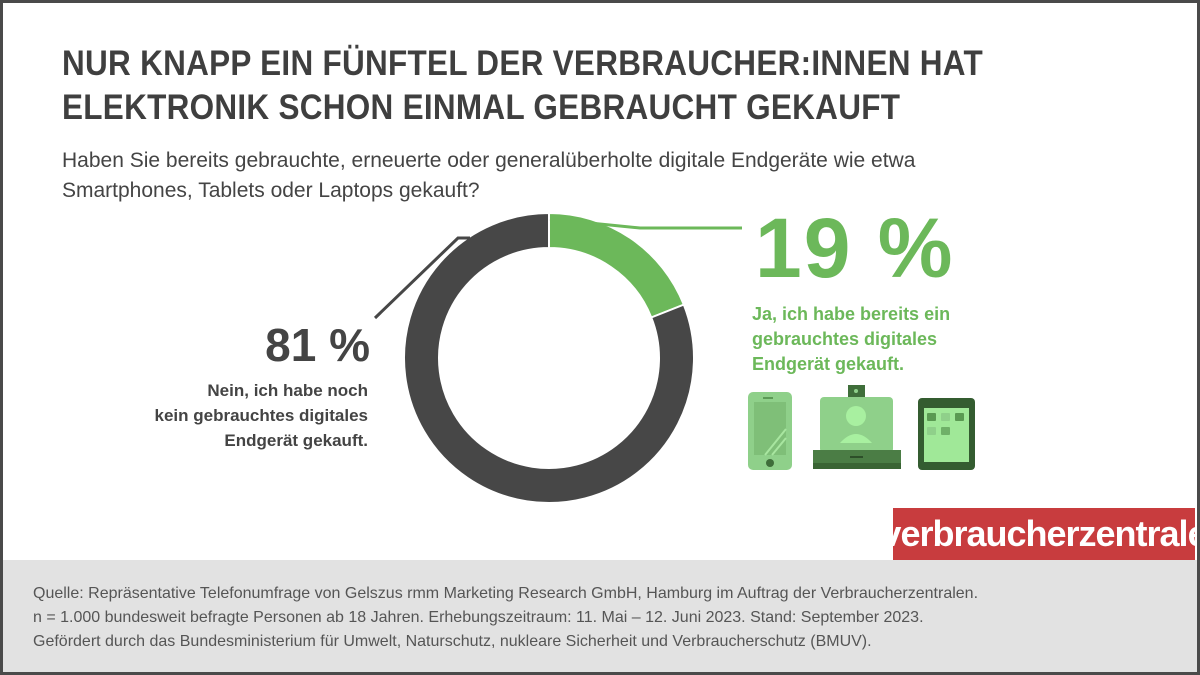  I want to click on tablet-icon, so click(946, 434).